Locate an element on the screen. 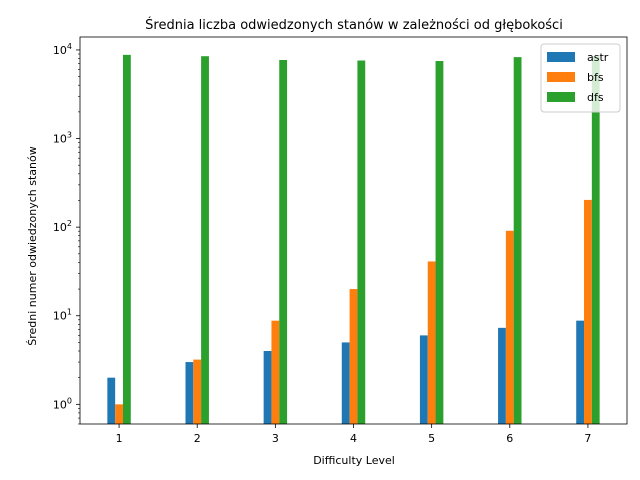  y-axis-label: Średni numer odwiedzonych stanów is located at coordinates (32, 245).